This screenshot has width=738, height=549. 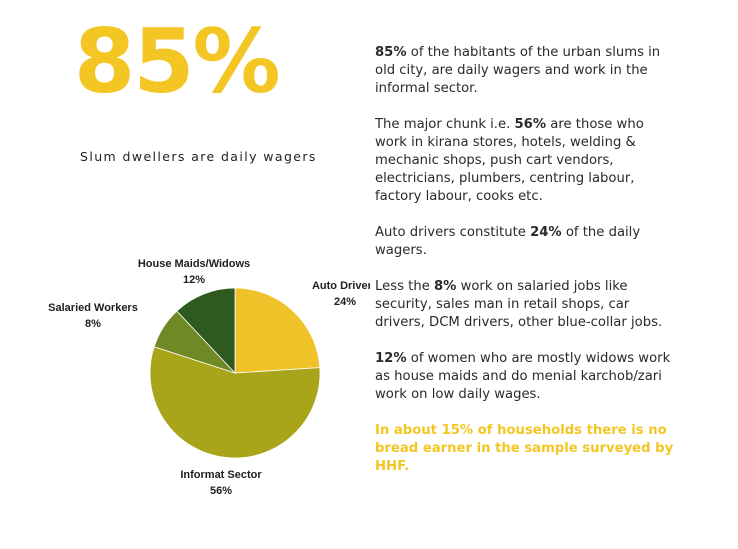 I want to click on pie-slice-house-maids-widows, so click(x=206, y=331).